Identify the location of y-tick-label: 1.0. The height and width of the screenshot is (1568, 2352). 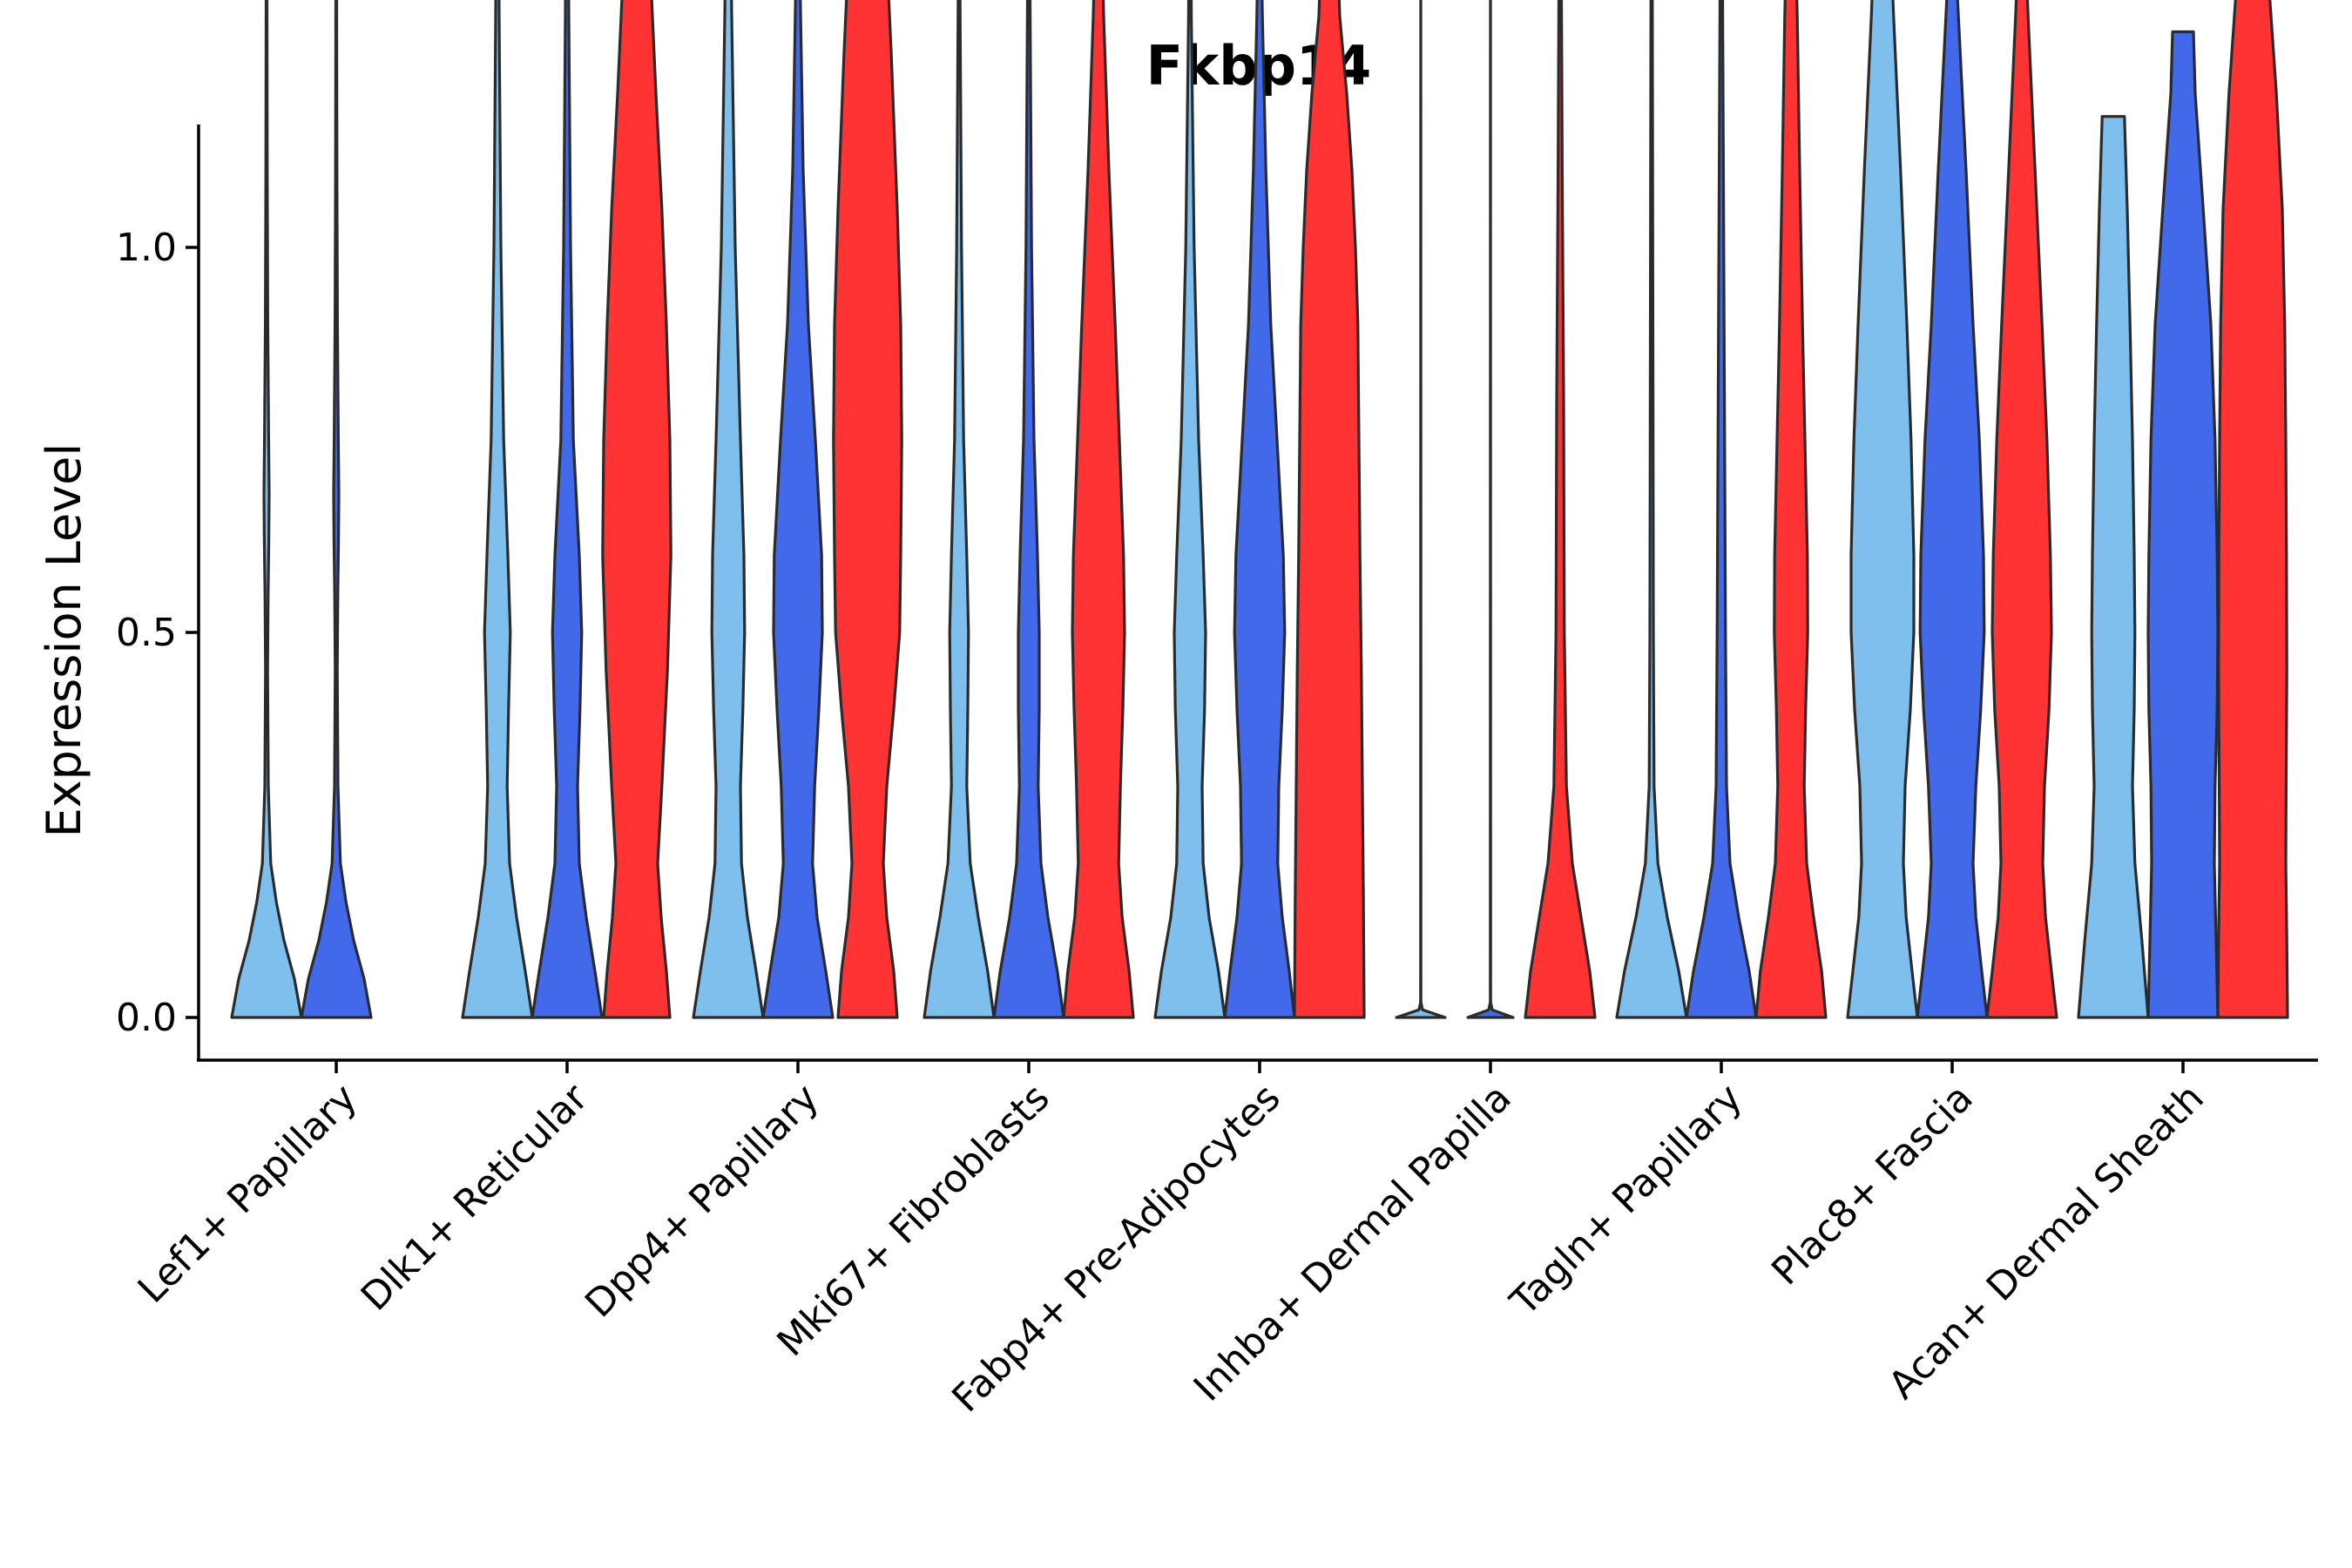
(146, 248).